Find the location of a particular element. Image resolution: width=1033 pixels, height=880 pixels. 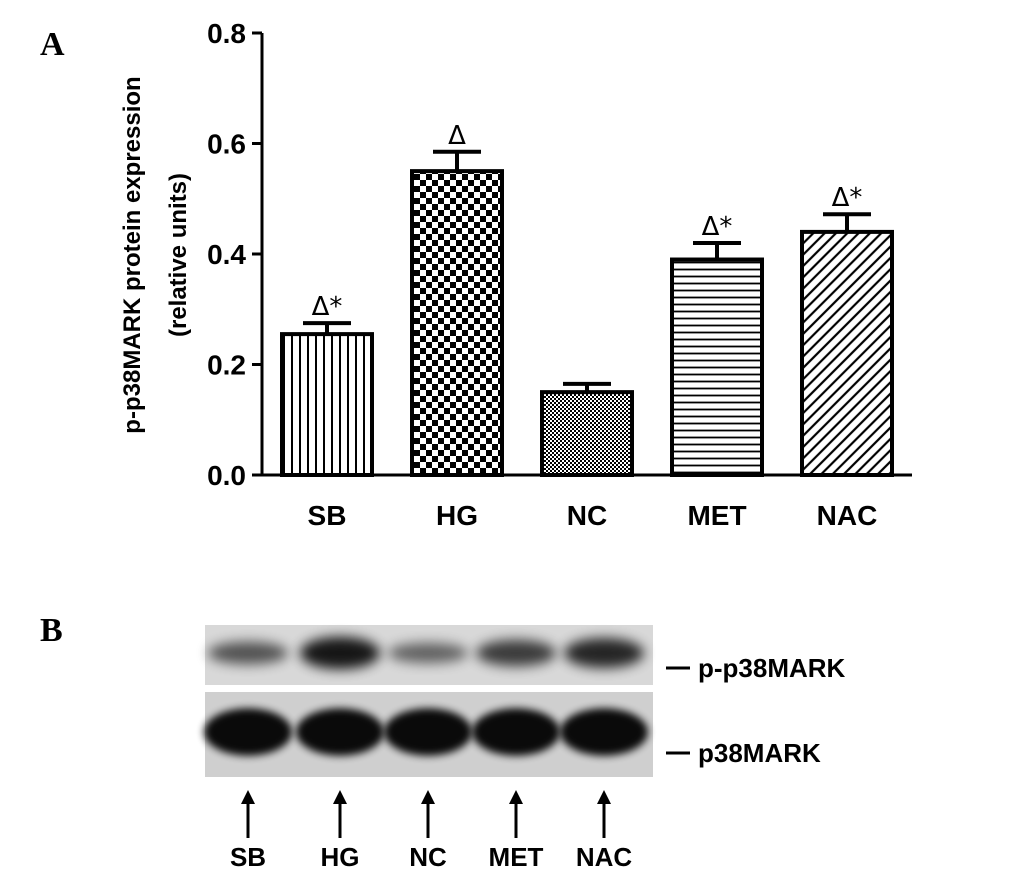

y-ticks: 0.0 0.2 0.4 0.6 0.8 is located at coordinates (234, 254).